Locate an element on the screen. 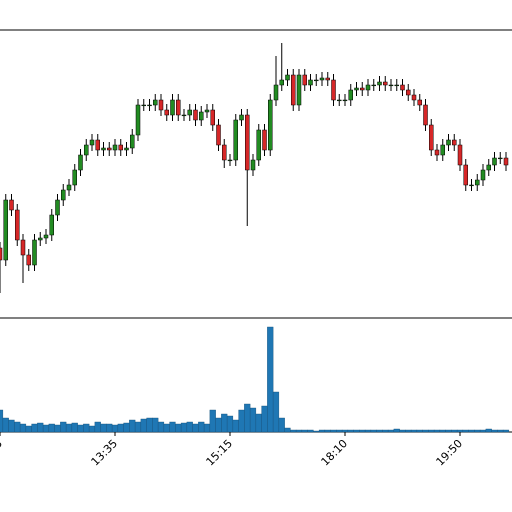 Image resolution: width=512 pixels, height=512 pixels. x-tick-label: 19:50 is located at coordinates (450, 453).